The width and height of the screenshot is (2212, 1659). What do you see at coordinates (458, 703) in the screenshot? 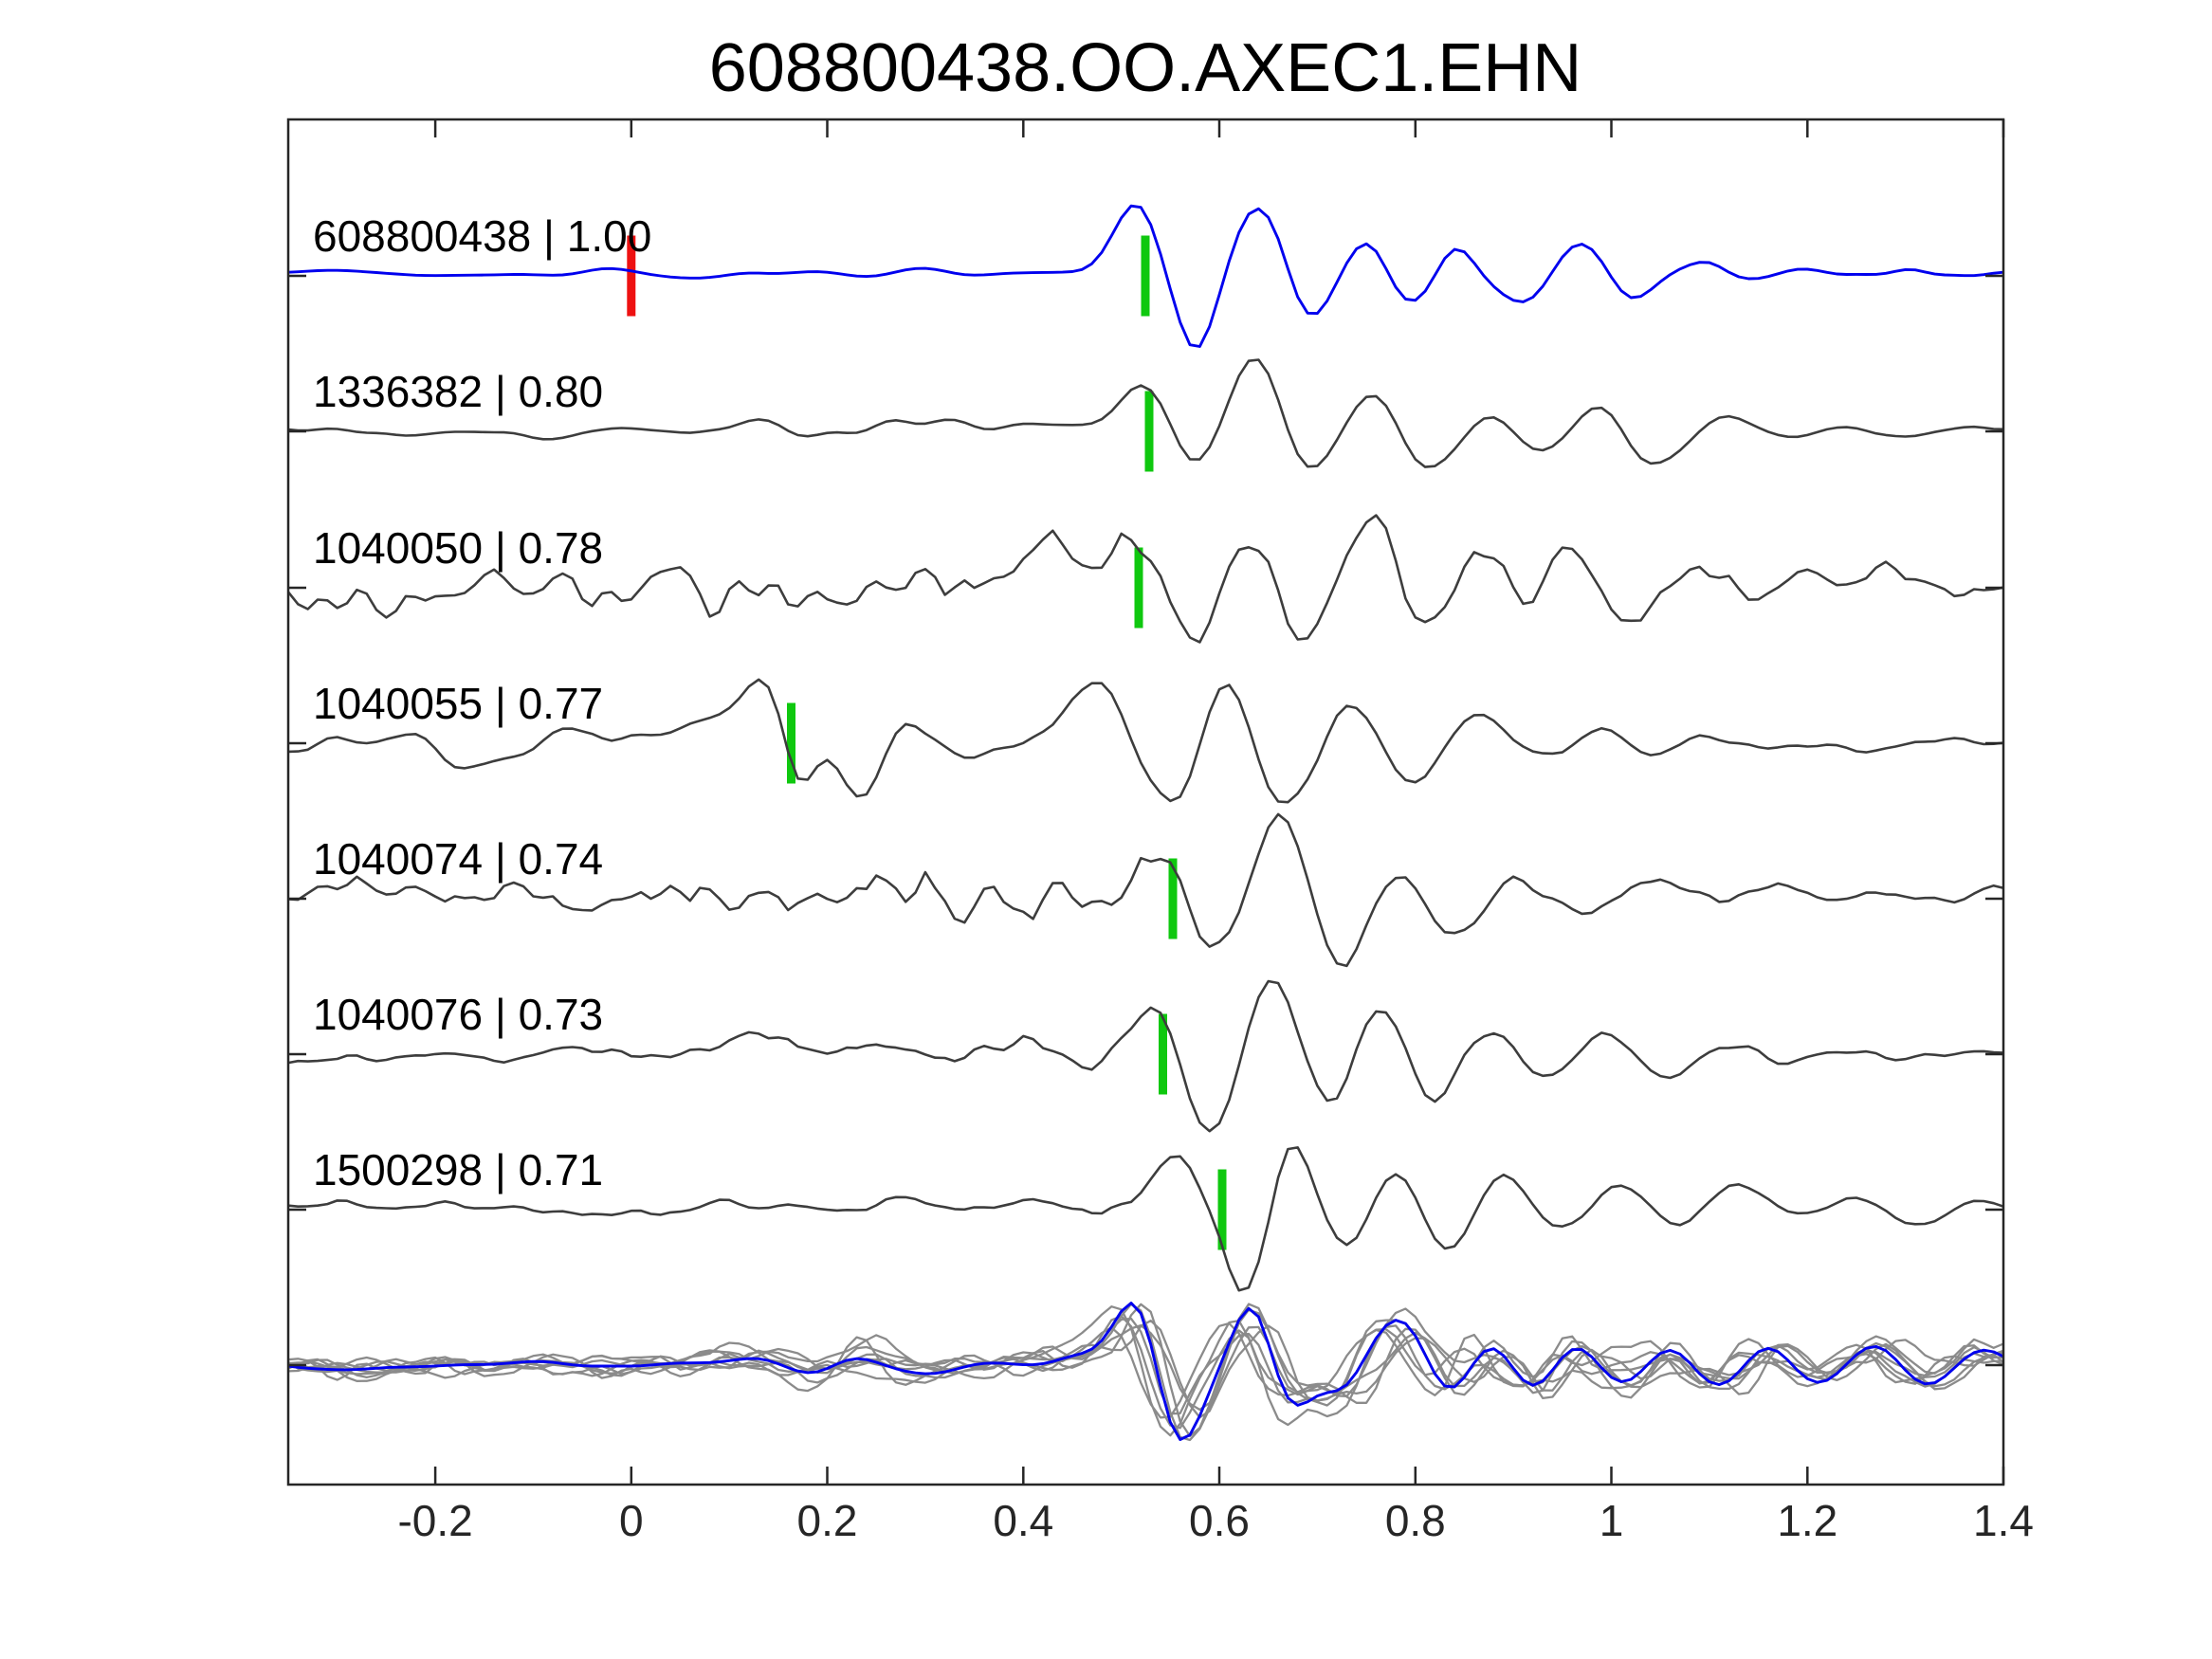
I see `svg-text: 1040055 | 0.77` at bounding box center [458, 703].